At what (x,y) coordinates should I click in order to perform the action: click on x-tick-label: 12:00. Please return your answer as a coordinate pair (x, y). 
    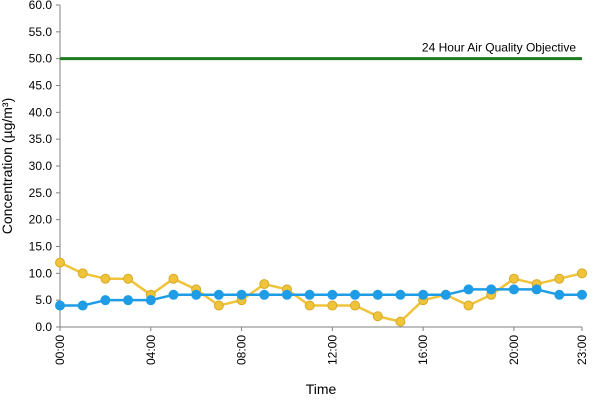
    Looking at the image, I should click on (332, 350).